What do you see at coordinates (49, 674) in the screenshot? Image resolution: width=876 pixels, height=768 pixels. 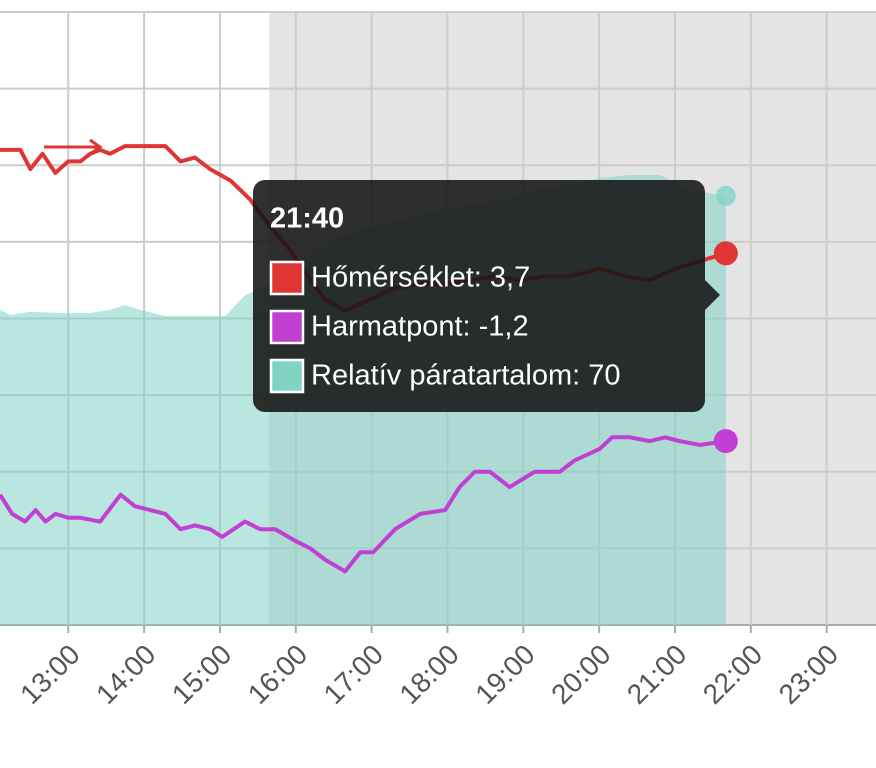 I see `x-tick-label: 13:00` at bounding box center [49, 674].